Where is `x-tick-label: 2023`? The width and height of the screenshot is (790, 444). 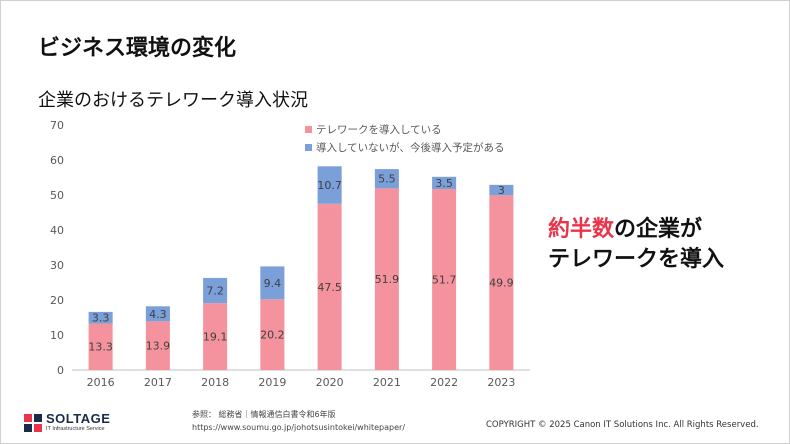
x-tick-label: 2023 is located at coordinates (501, 382).